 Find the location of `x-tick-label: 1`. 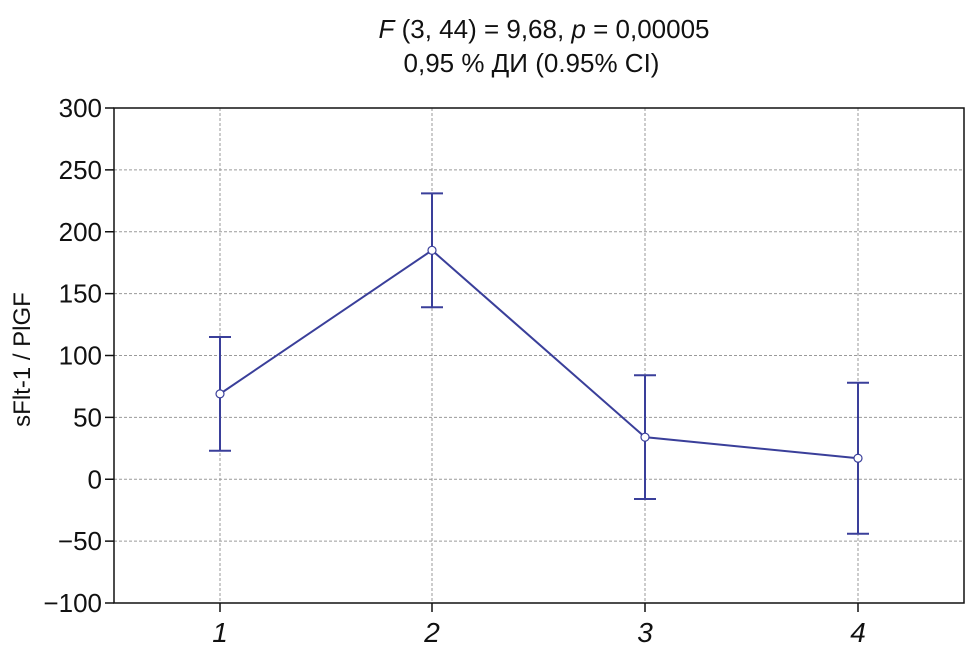

x-tick-label: 1 is located at coordinates (220, 632).